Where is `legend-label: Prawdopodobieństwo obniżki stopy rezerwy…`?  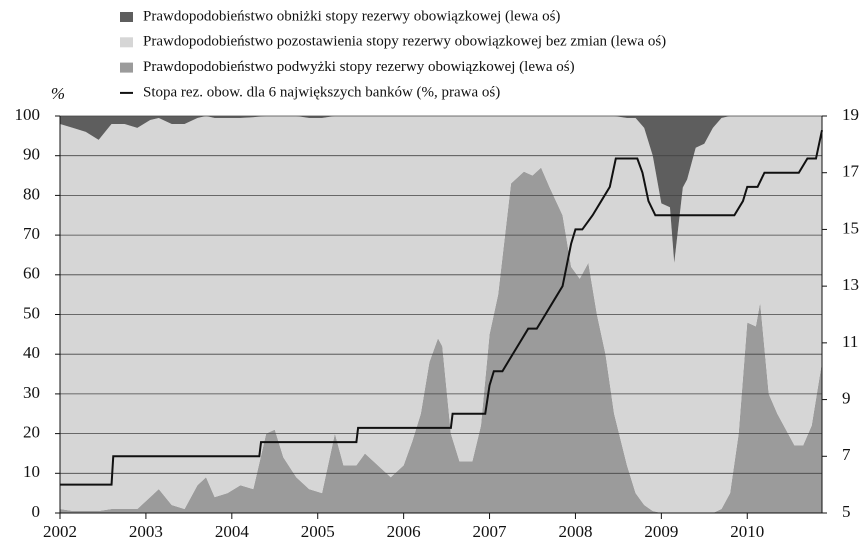
legend-label: Prawdopodobieństwo obniżki stopy rezerwy… is located at coordinates (351, 16).